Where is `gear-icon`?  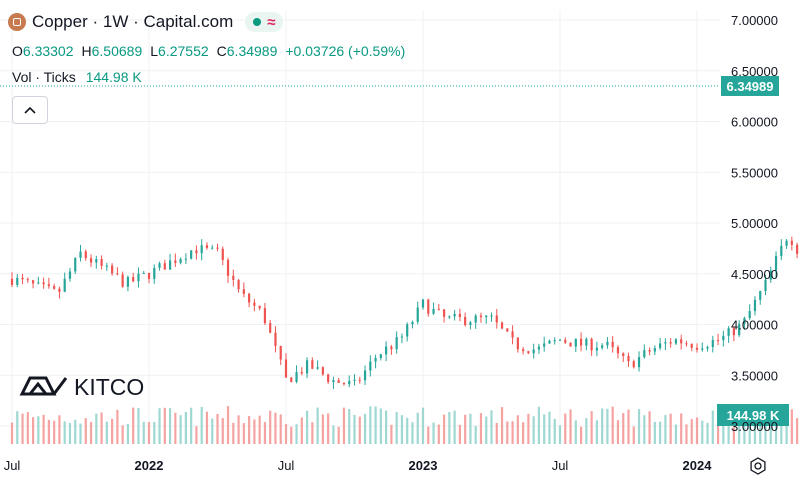
gear-icon is located at coordinates (758, 466).